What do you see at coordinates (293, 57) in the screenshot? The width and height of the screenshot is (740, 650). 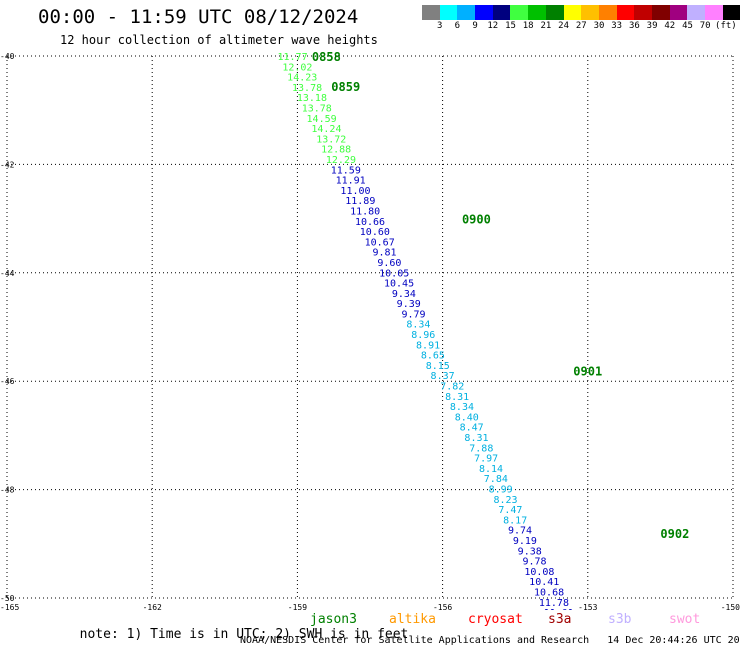 I see `wave-height-value: 11.77` at bounding box center [293, 57].